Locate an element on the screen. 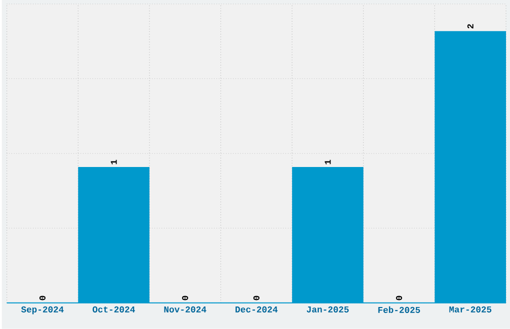 This screenshot has width=510, height=329. x-tick-label: Dec-2024 is located at coordinates (257, 309).